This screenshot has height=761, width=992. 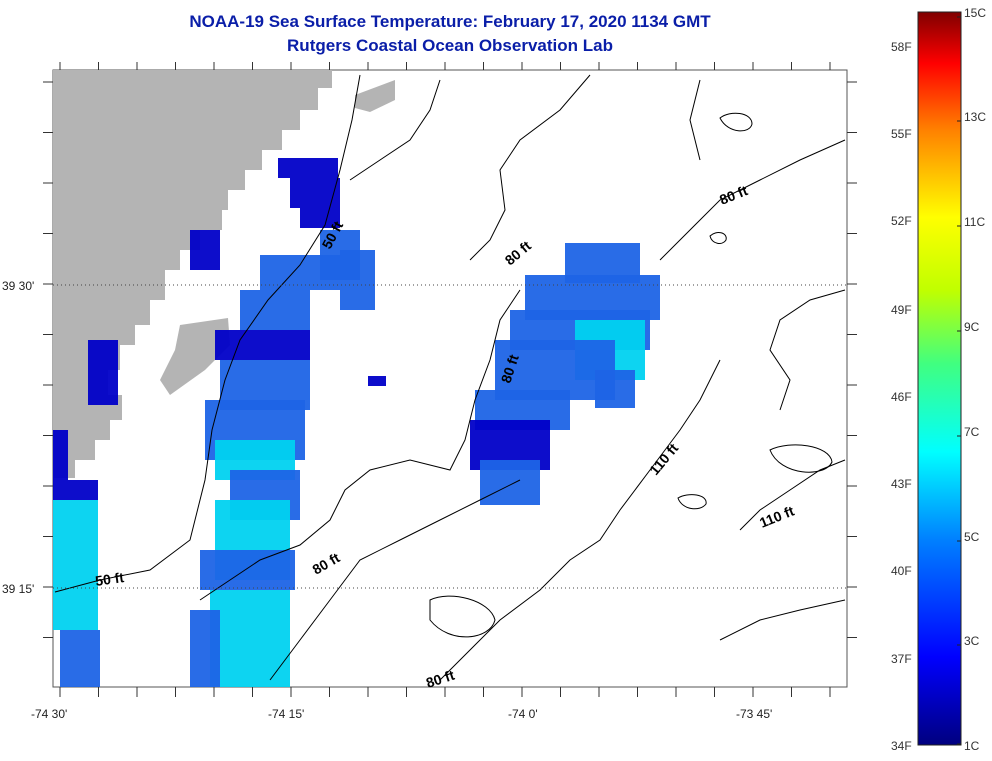 What do you see at coordinates (972, 641) in the screenshot?
I see `cb-c-3: 3C` at bounding box center [972, 641].